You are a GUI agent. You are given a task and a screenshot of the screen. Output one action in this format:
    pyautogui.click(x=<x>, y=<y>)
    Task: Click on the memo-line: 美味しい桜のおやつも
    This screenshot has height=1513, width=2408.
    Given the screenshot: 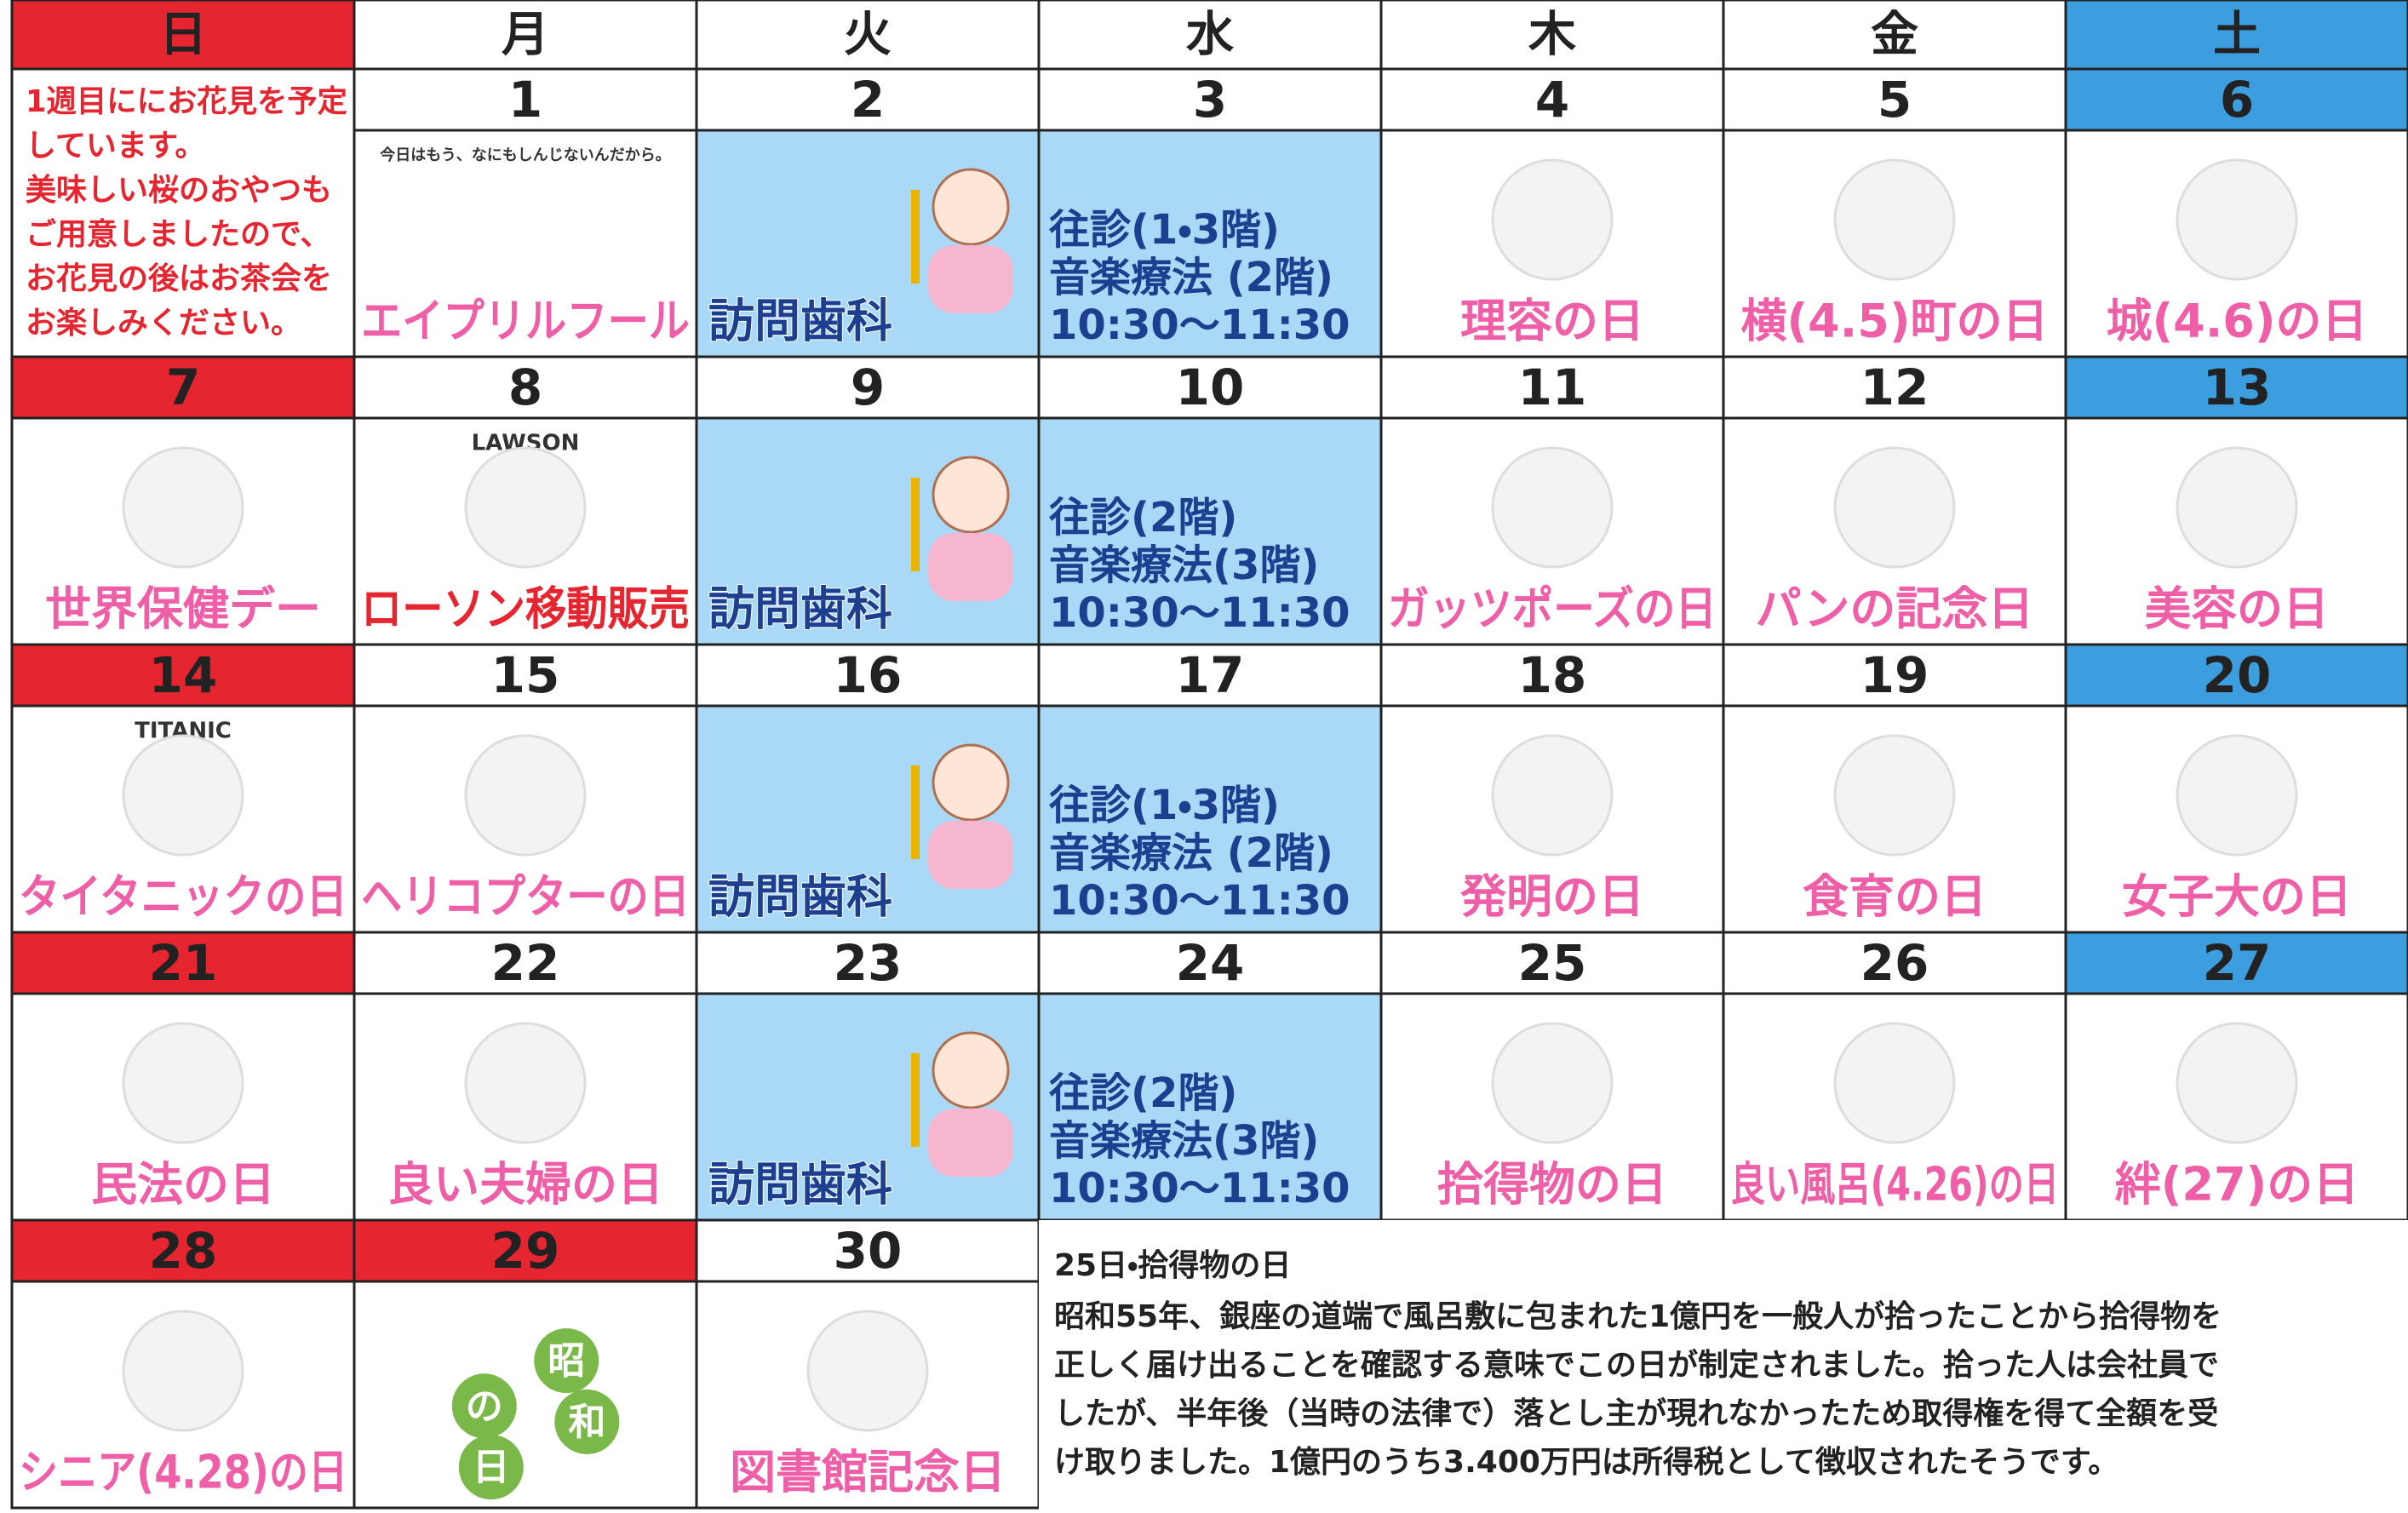 What is the action you would take?
    pyautogui.click(x=179, y=190)
    